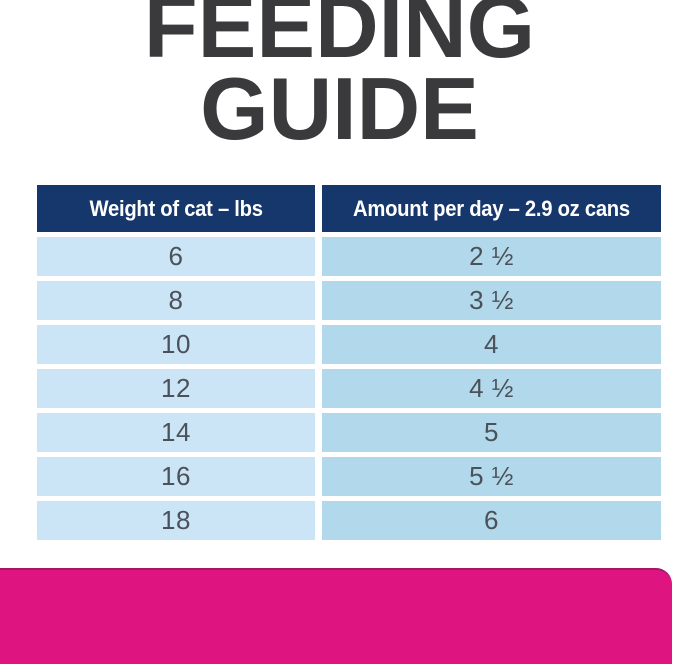 This screenshot has height=664, width=679. I want to click on cell-weight: 18, so click(176, 520).